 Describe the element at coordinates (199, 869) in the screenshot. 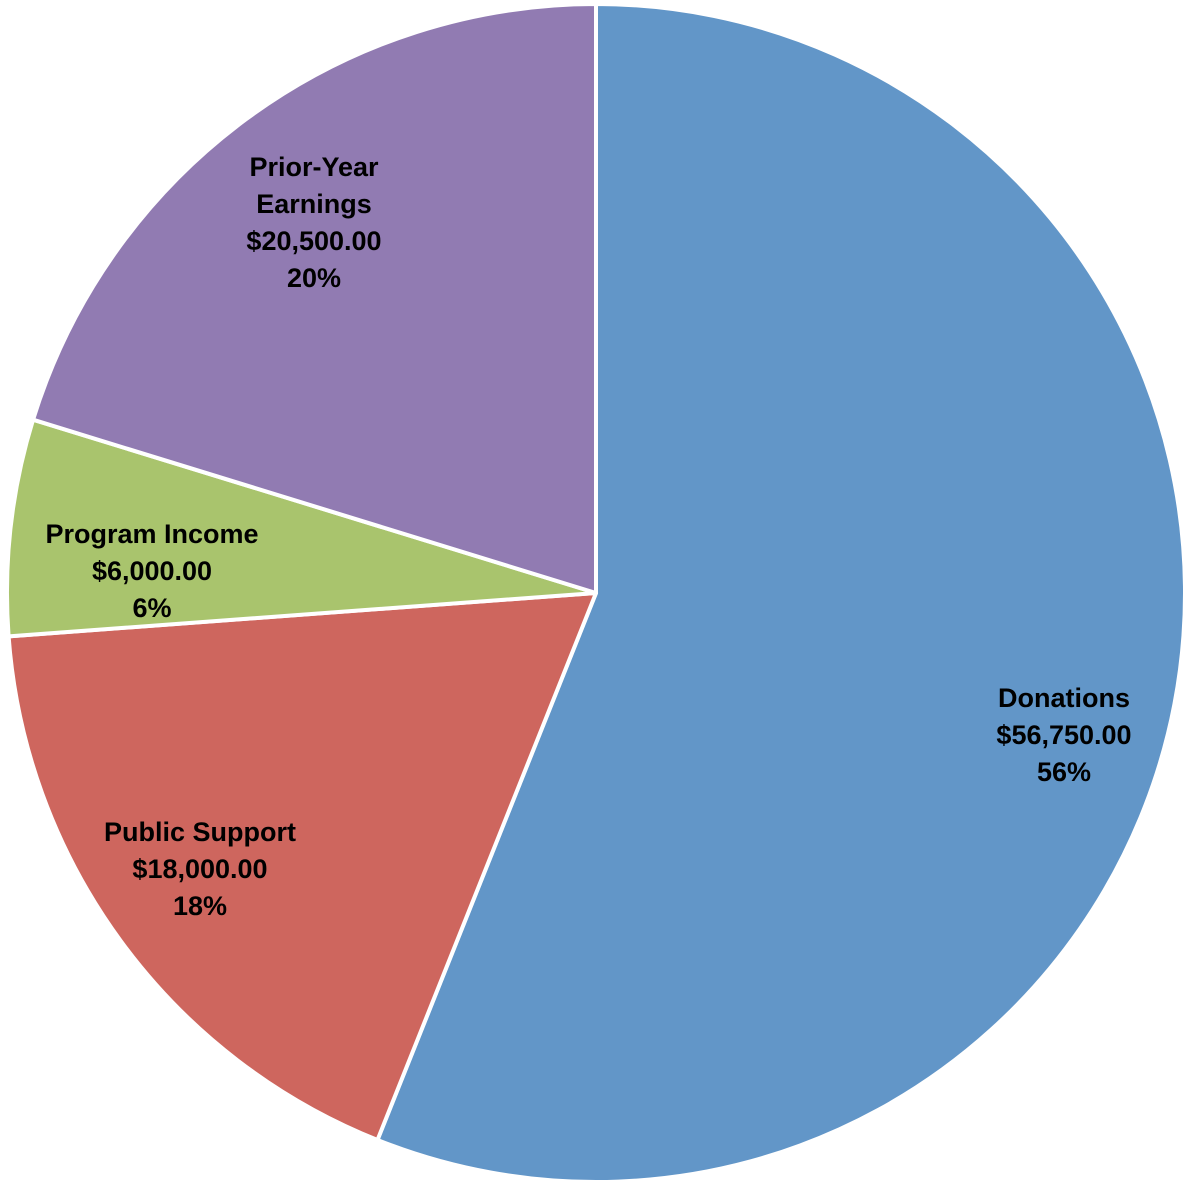

I see `slice-value-label-public-support: $18,000.00` at that location.